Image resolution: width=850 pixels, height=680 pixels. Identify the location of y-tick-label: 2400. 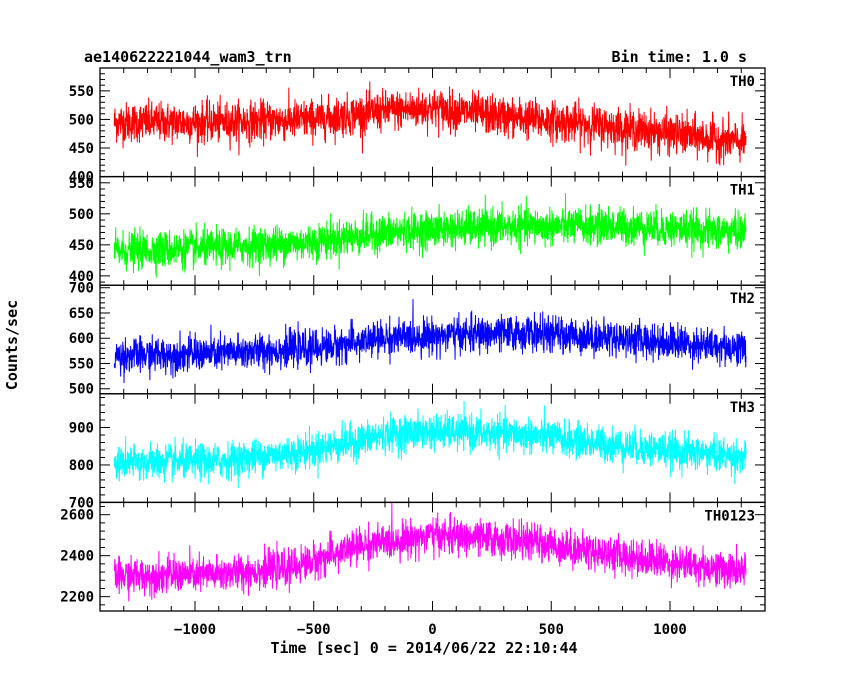
(77, 557).